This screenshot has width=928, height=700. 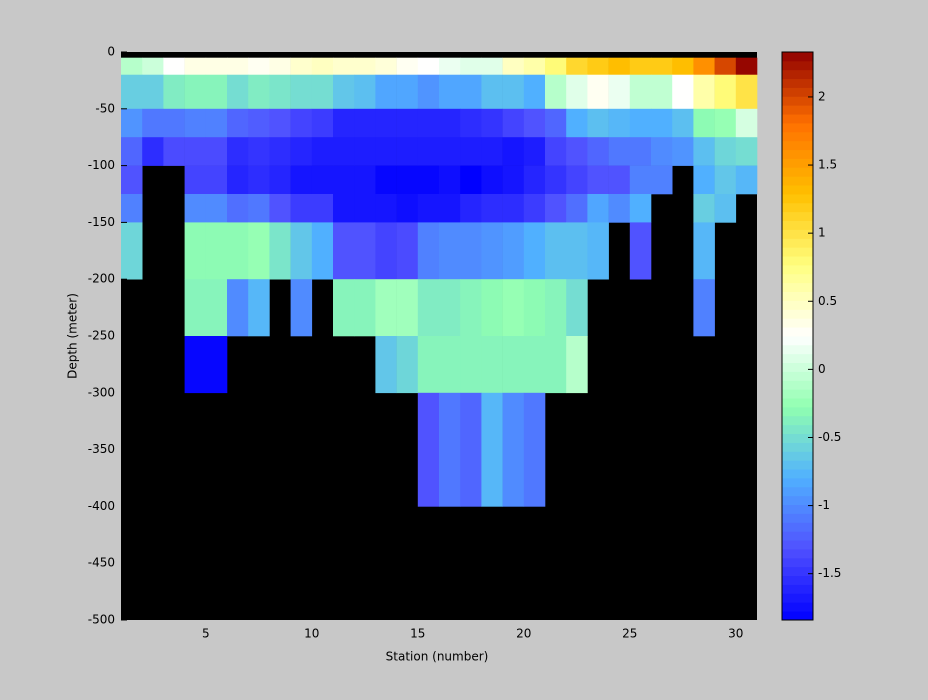 I want to click on colorbar-tick-label: -0.5, so click(x=829, y=437).